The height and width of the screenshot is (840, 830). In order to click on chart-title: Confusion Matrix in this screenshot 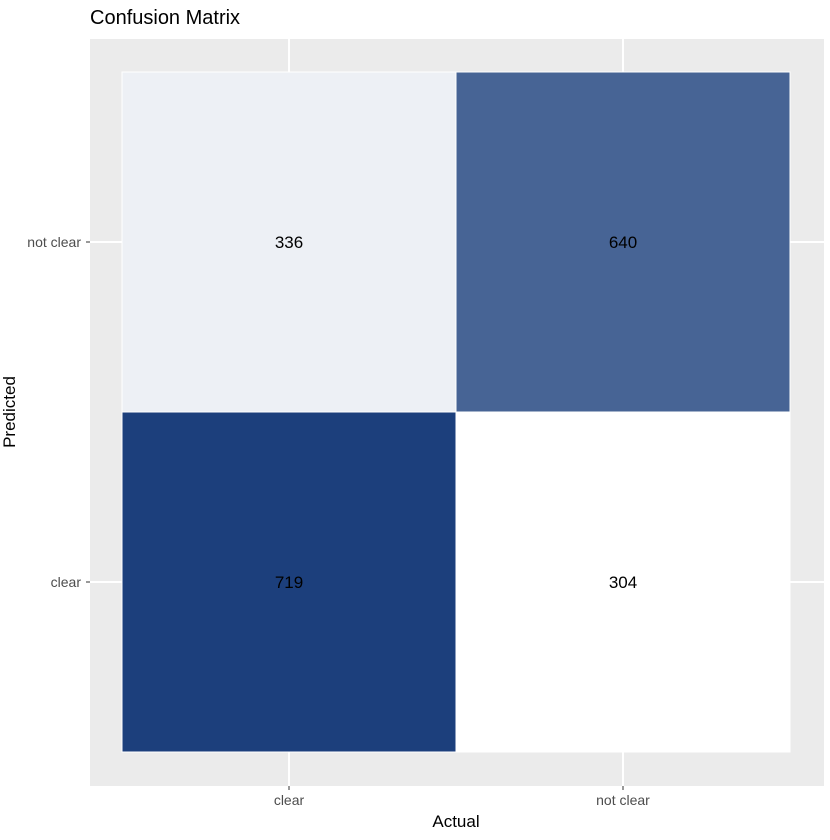, I will do `click(165, 18)`.